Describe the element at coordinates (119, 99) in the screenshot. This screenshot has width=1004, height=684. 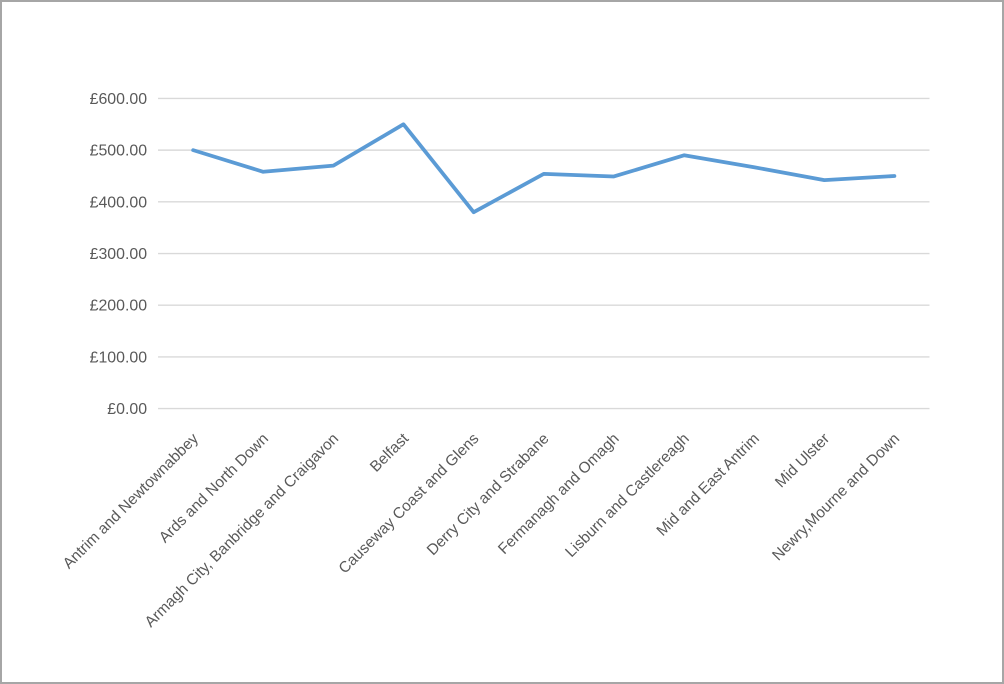
I see `y-axis-tick-label: £600.00` at that location.